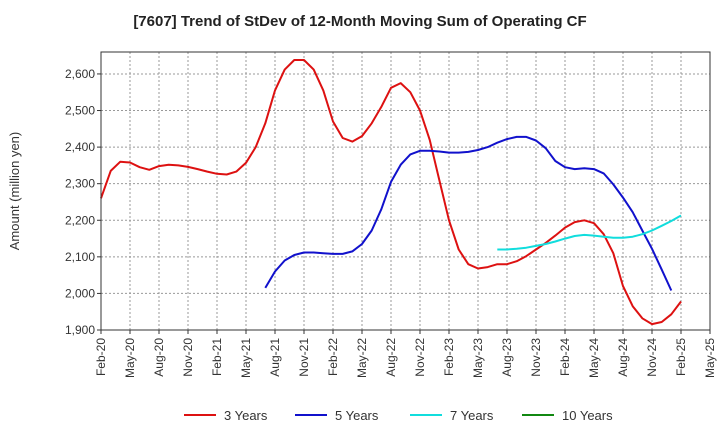 The height and width of the screenshot is (440, 720). What do you see at coordinates (587, 415) in the screenshot?
I see `legend-label: 10 Years` at bounding box center [587, 415].